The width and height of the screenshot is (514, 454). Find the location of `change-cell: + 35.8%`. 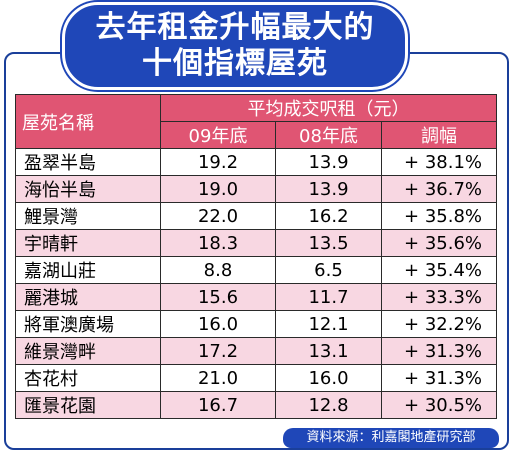

change-cell: + 35.8% is located at coordinates (439, 216).